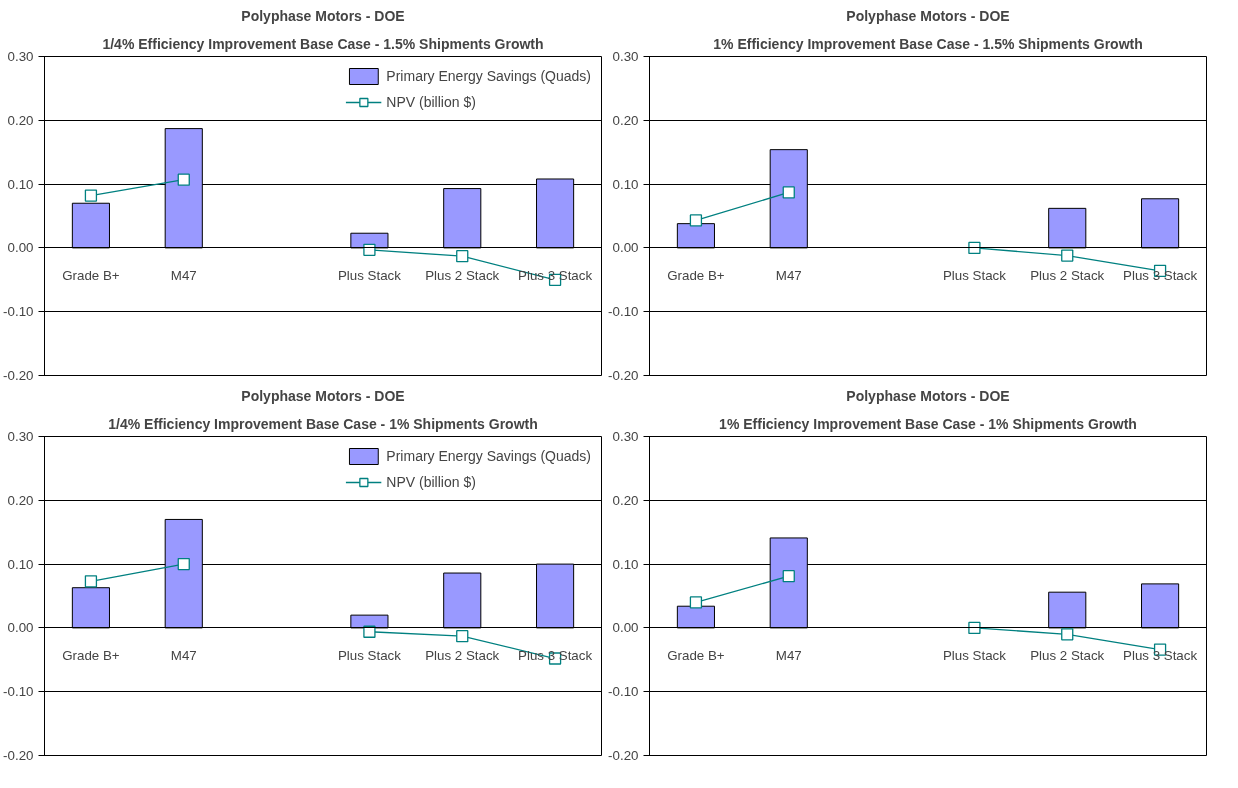 This screenshot has height=788, width=1238. What do you see at coordinates (928, 43) in the screenshot?
I see `chart-subtitle: 1% Efficiency Improvement Base Case - 1.5% Shipments Growth` at bounding box center [928, 43].